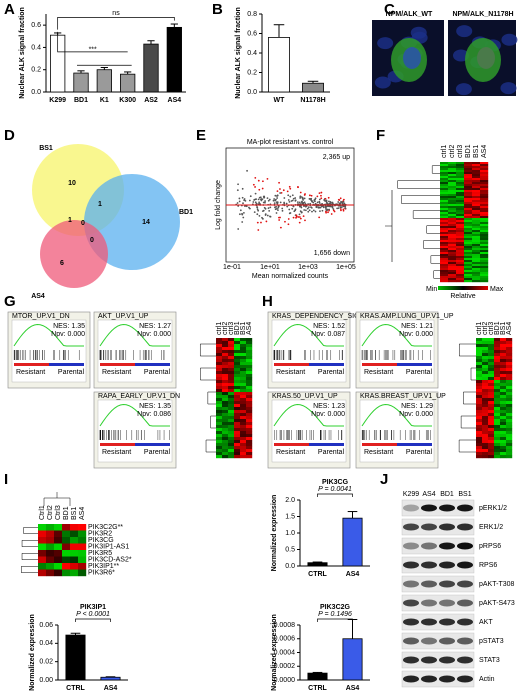 The image size is (520, 696). I want to click on bracket, so click(93, 620).